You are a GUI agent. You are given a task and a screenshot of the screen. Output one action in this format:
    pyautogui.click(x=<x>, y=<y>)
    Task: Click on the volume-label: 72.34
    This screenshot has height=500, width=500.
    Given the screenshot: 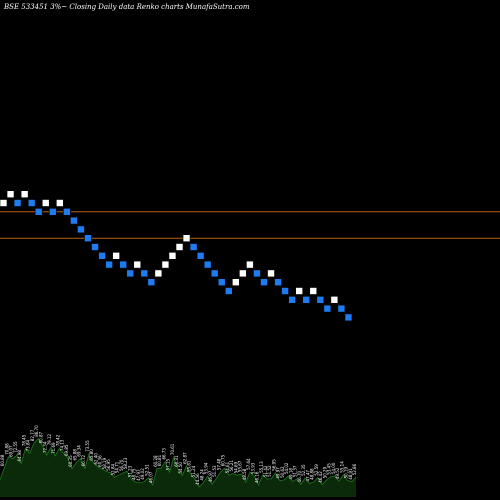 What is the action you would take?
    pyautogui.click(x=45, y=447)
    